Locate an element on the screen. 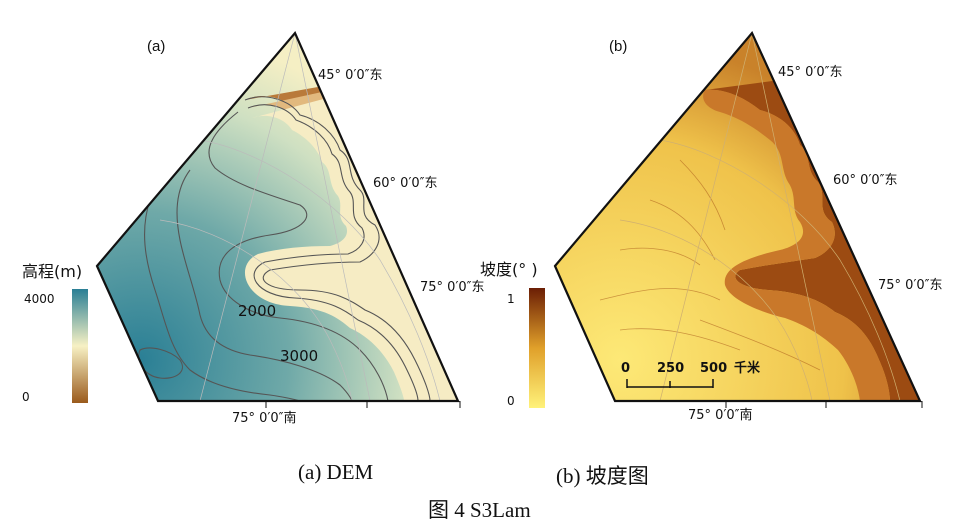 The width and height of the screenshot is (965, 527). slope-texture is located at coordinates (710, 265).